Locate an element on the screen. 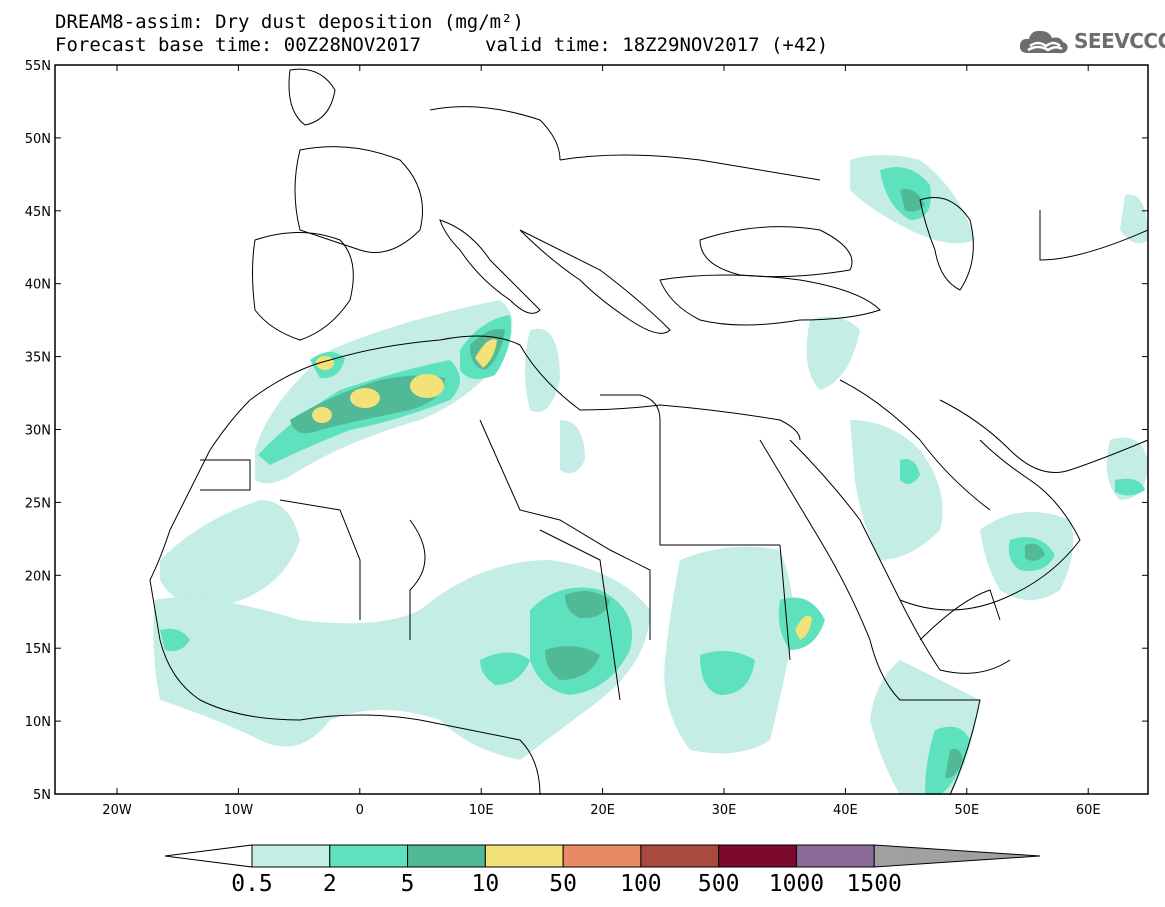 The height and width of the screenshot is (907, 1165). lon-label: 10E is located at coordinates (481, 810).